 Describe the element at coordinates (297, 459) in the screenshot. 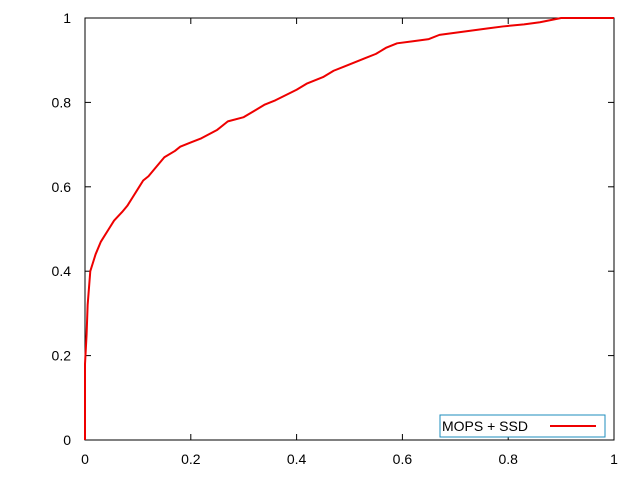

I see `x-tick-label: 0.4` at that location.